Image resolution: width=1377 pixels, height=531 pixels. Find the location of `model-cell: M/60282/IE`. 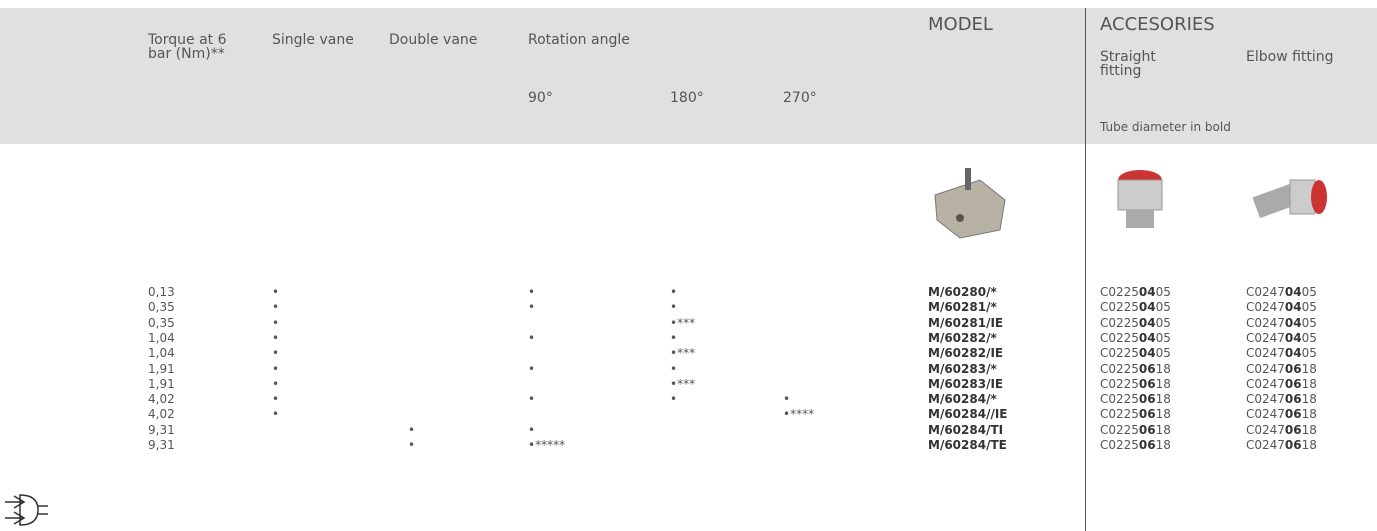

model-cell: M/60282/IE is located at coordinates (966, 353).